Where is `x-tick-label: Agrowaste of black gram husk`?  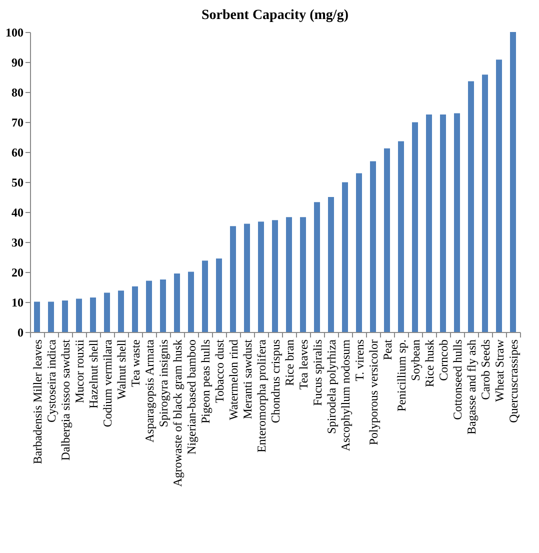 x-tick-label: Agrowaste of black gram husk is located at coordinates (177, 413).